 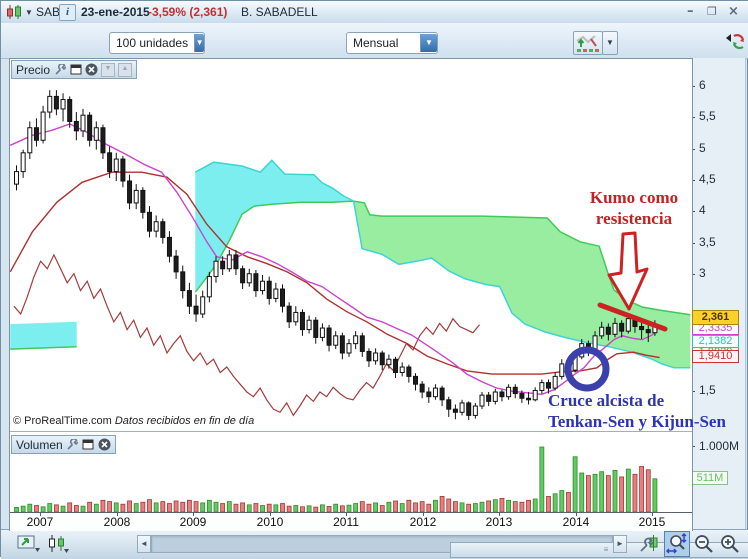 What do you see at coordinates (610, 43) in the screenshot?
I see `chart-type-dropdown-caret: ▼` at bounding box center [610, 43].